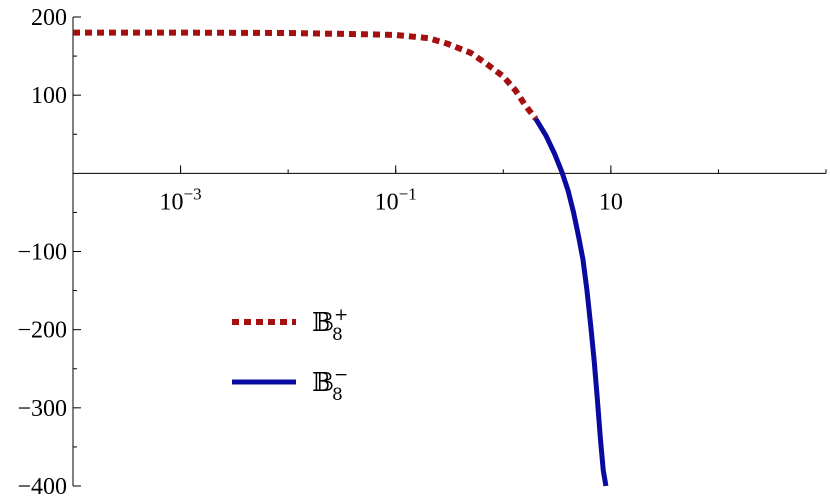 This screenshot has height=503, width=830. Describe the element at coordinates (396, 199) in the screenshot. I see `x-tick-label: 10⁻¹` at that location.